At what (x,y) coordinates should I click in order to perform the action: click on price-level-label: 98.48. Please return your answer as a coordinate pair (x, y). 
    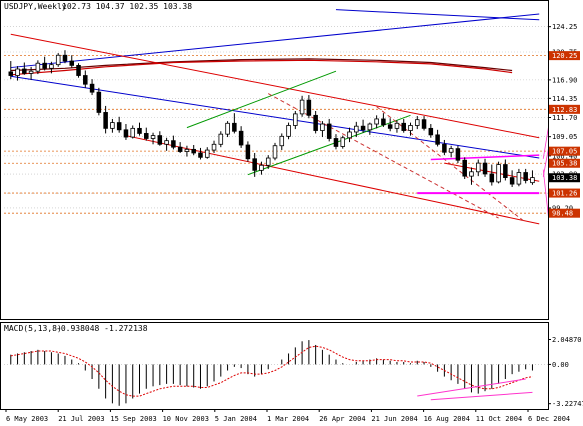
    Looking at the image, I should click on (562, 214).